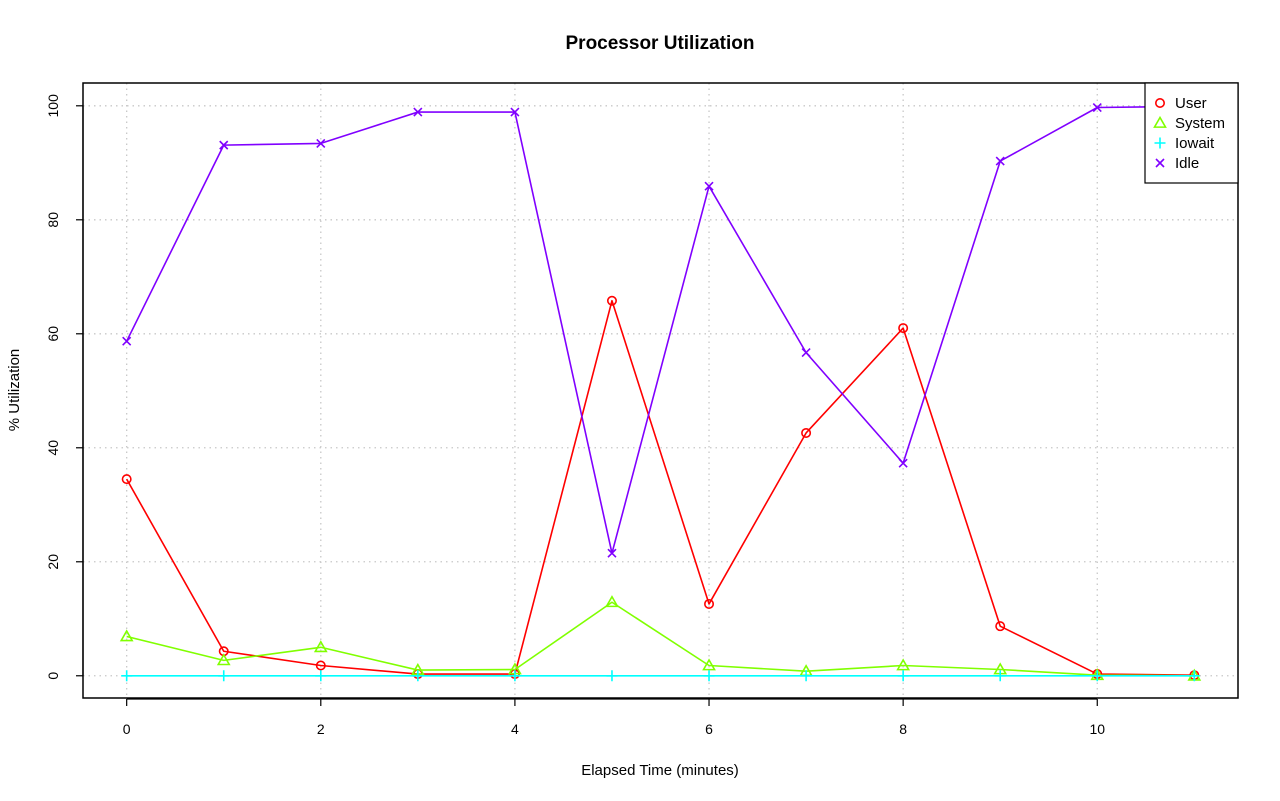 The height and width of the screenshot is (801, 1280). Describe the element at coordinates (1200, 123) in the screenshot. I see `legend-label-system: System` at that location.